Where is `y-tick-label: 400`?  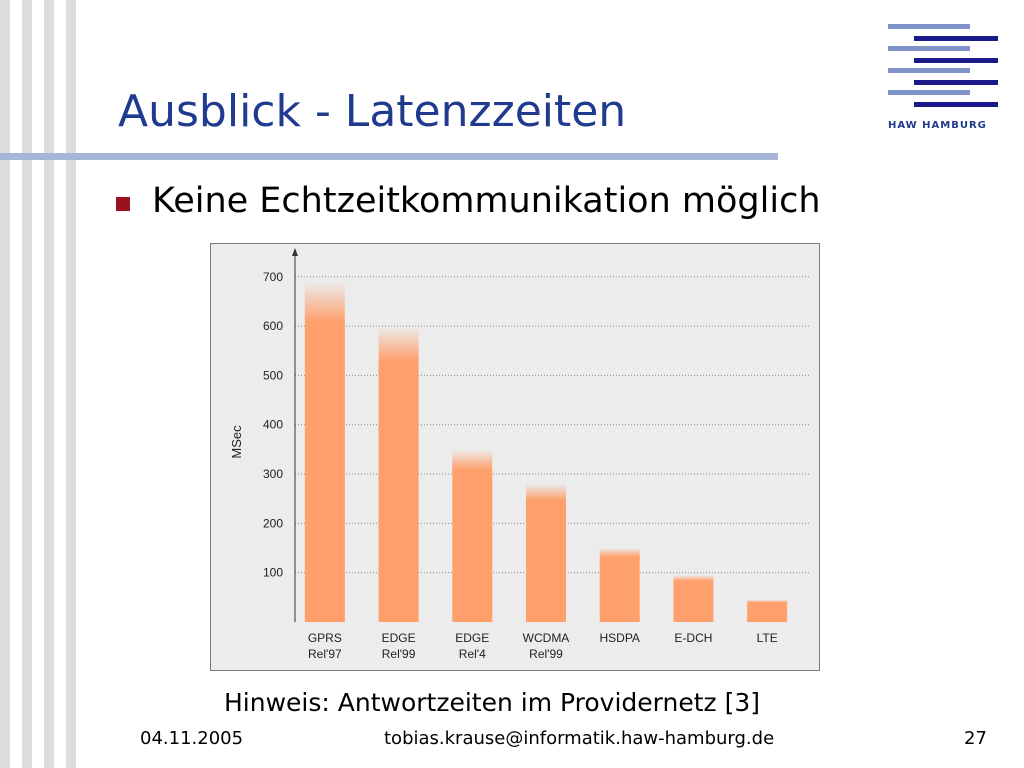 y-tick-label: 400 is located at coordinates (273, 425).